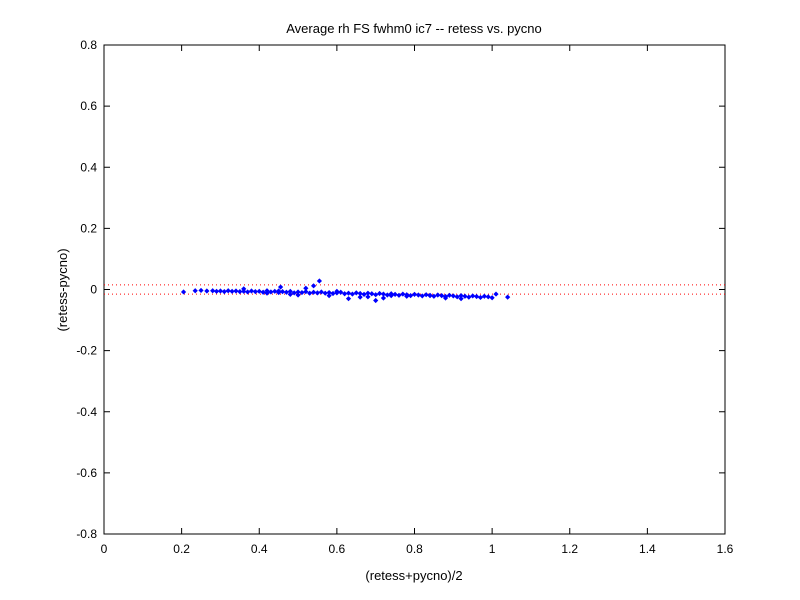  Describe the element at coordinates (492, 549) in the screenshot. I see `x-tick-label: 1` at that location.